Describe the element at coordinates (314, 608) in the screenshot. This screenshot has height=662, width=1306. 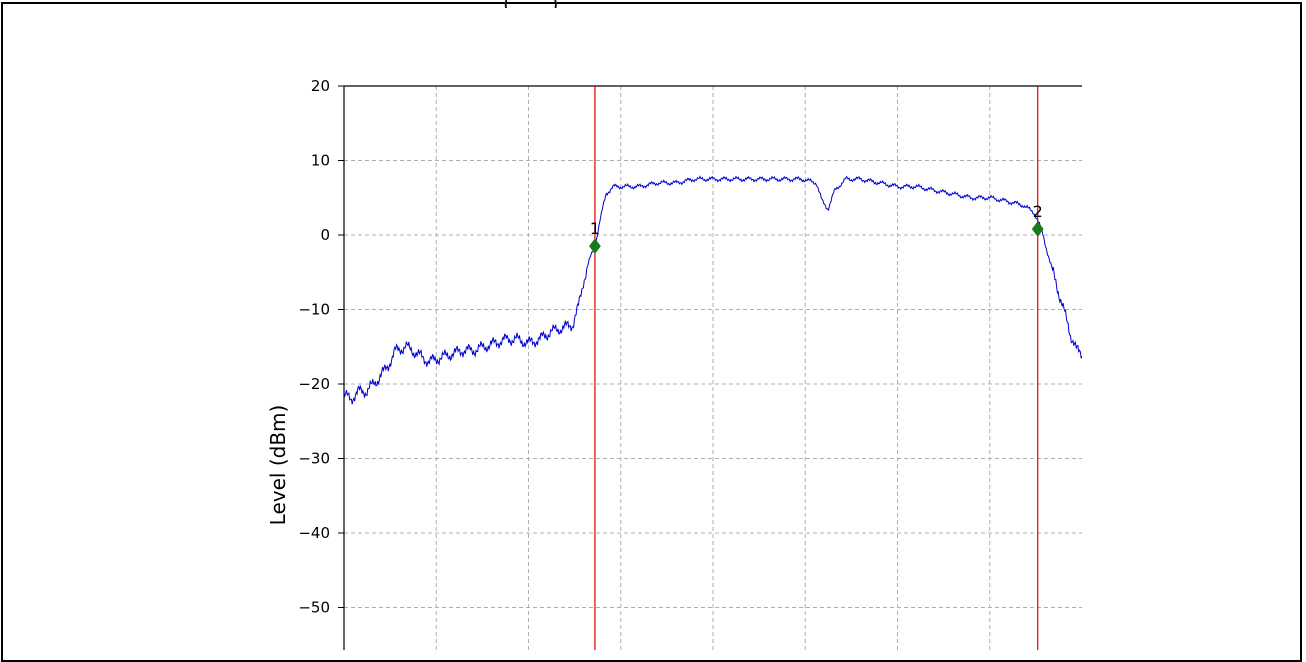
I see `y-tick-label: −50` at that location.